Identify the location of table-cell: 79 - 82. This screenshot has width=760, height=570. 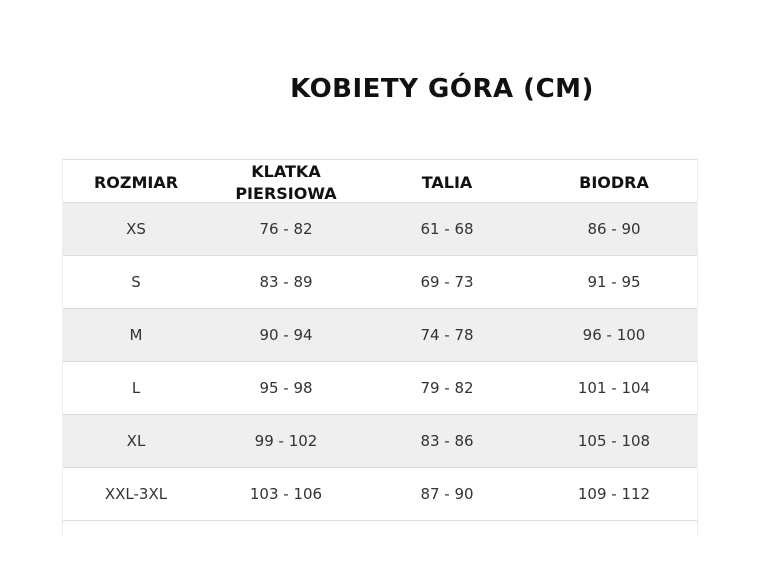
(447, 388).